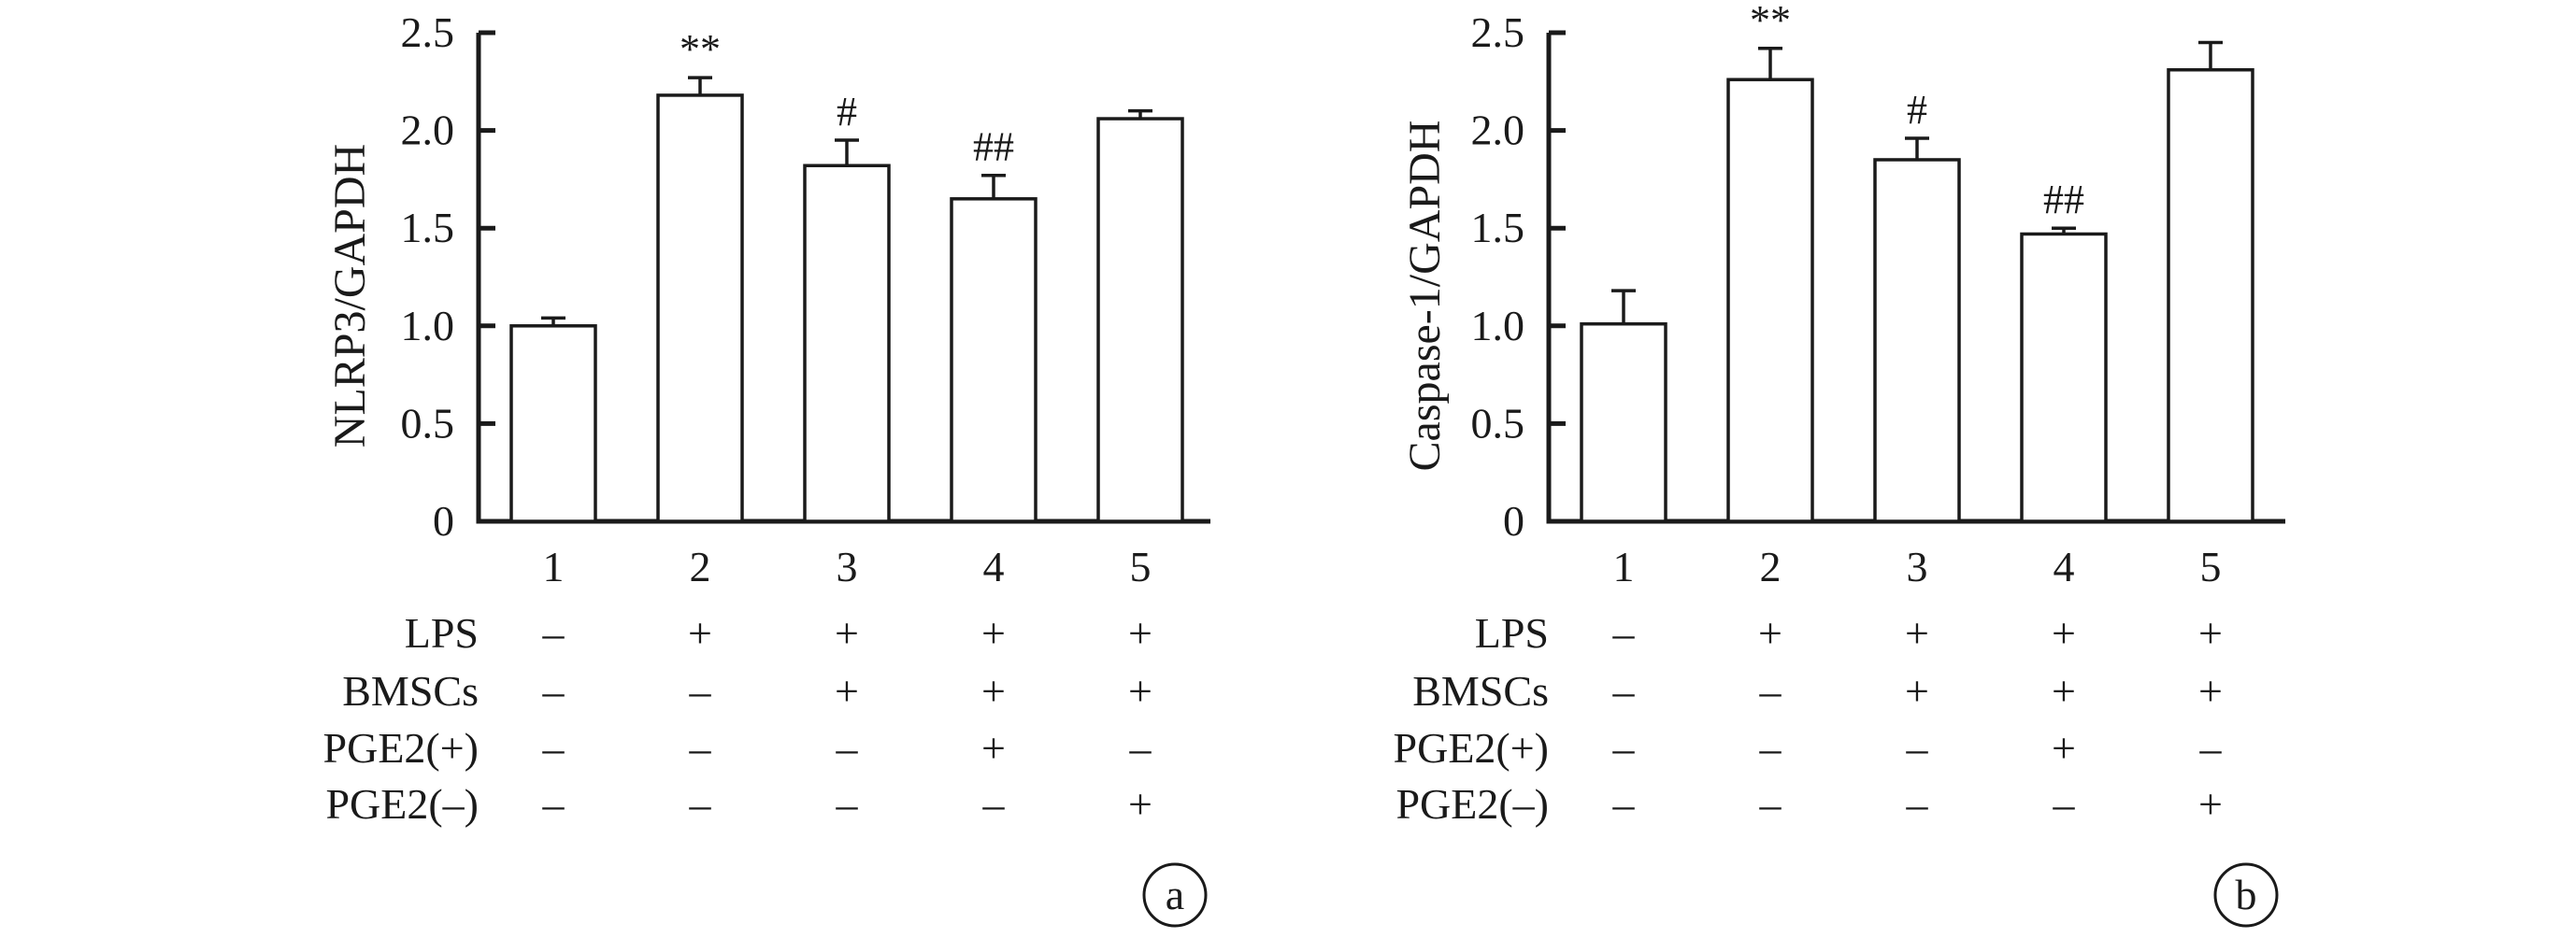 The width and height of the screenshot is (2576, 938). What do you see at coordinates (350, 296) in the screenshot?
I see `y-axis-label: NLRP3/GAPDH` at bounding box center [350, 296].